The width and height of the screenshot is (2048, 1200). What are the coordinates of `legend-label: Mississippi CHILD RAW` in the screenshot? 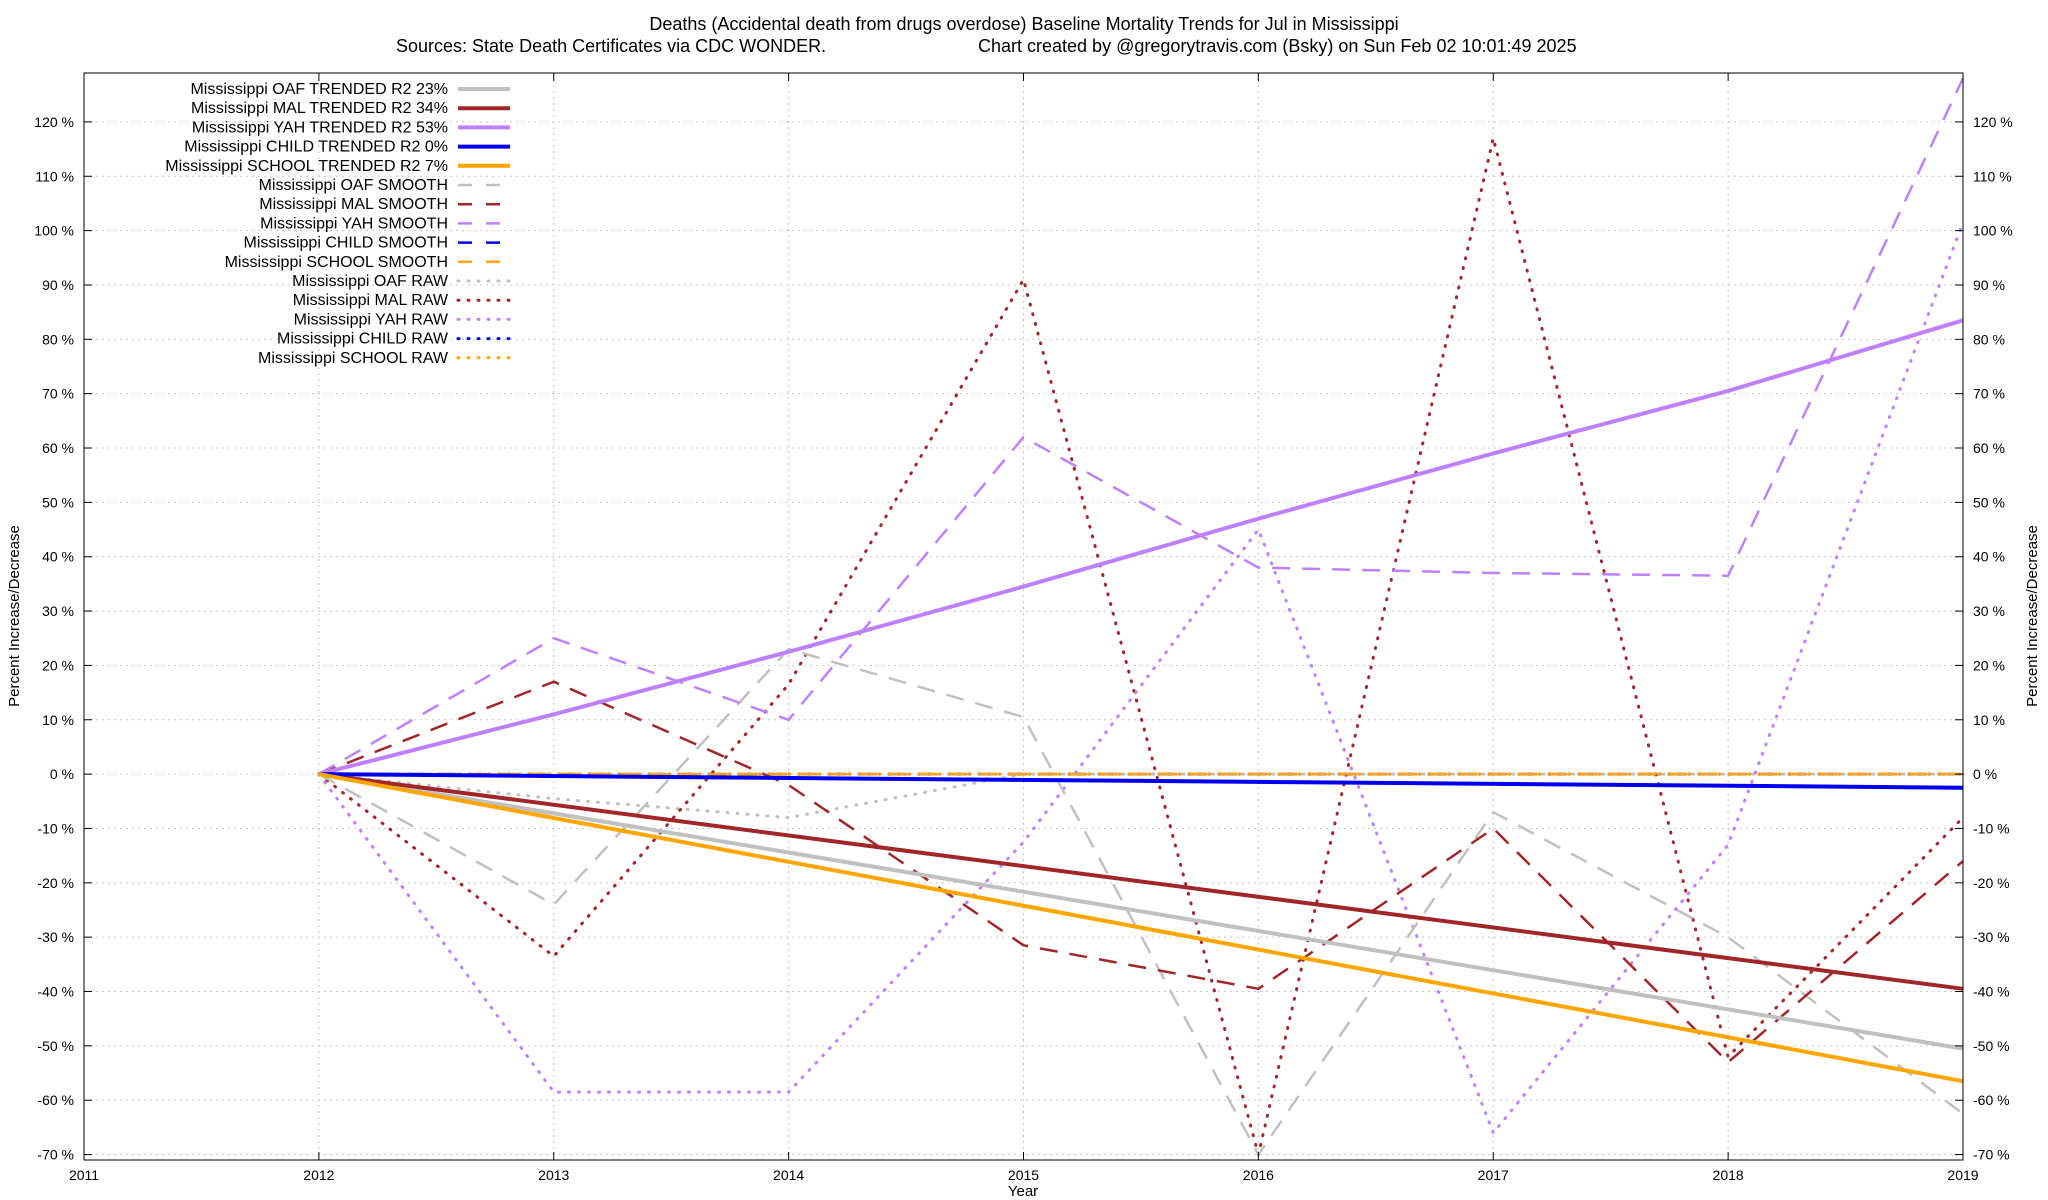 It's located at (363, 339).